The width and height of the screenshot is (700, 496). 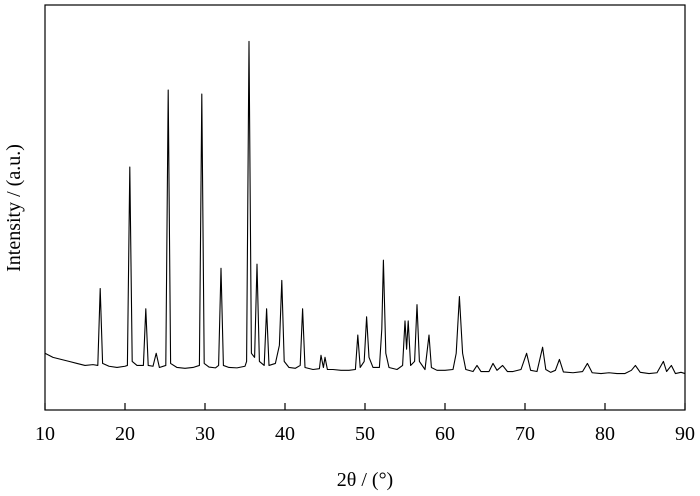 What do you see at coordinates (365, 480) in the screenshot?
I see `x-axis-label: 2θ / (°)` at bounding box center [365, 480].